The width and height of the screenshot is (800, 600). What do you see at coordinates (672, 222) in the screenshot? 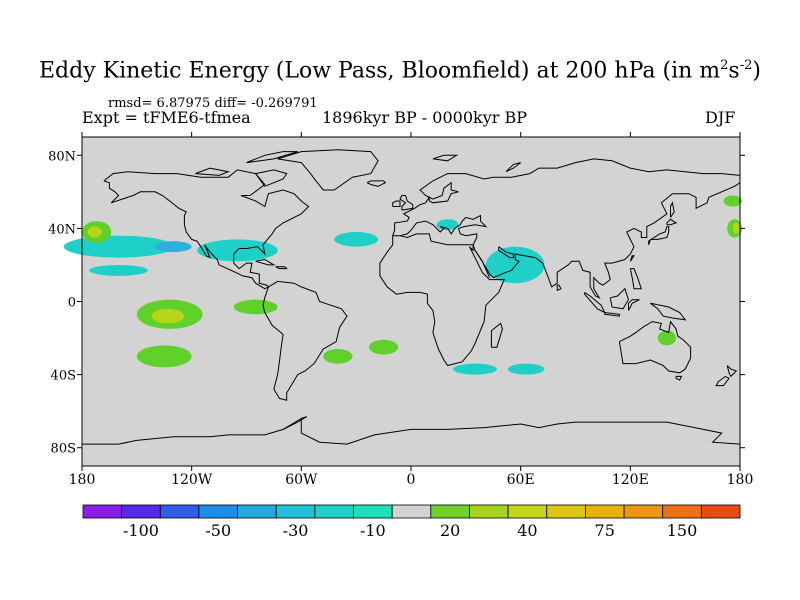
I see `hokkaido` at bounding box center [672, 222].